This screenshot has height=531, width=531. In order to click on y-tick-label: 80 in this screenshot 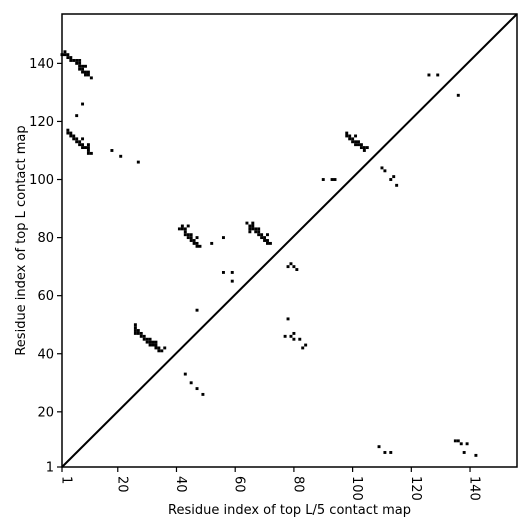, I will do `click(45, 238)`.